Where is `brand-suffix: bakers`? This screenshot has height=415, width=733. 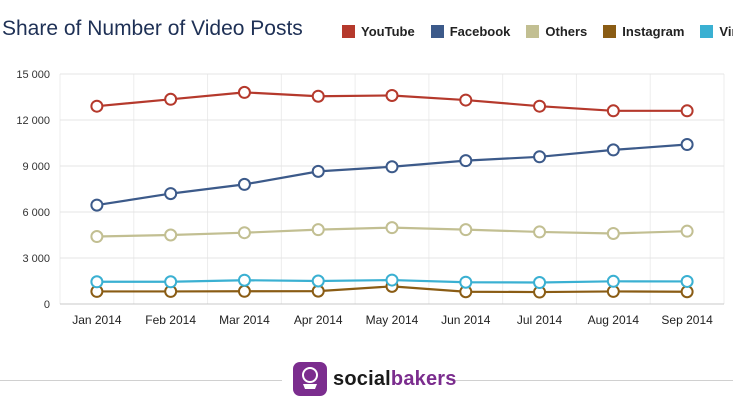
brand-suffix: bakers is located at coordinates (423, 378).